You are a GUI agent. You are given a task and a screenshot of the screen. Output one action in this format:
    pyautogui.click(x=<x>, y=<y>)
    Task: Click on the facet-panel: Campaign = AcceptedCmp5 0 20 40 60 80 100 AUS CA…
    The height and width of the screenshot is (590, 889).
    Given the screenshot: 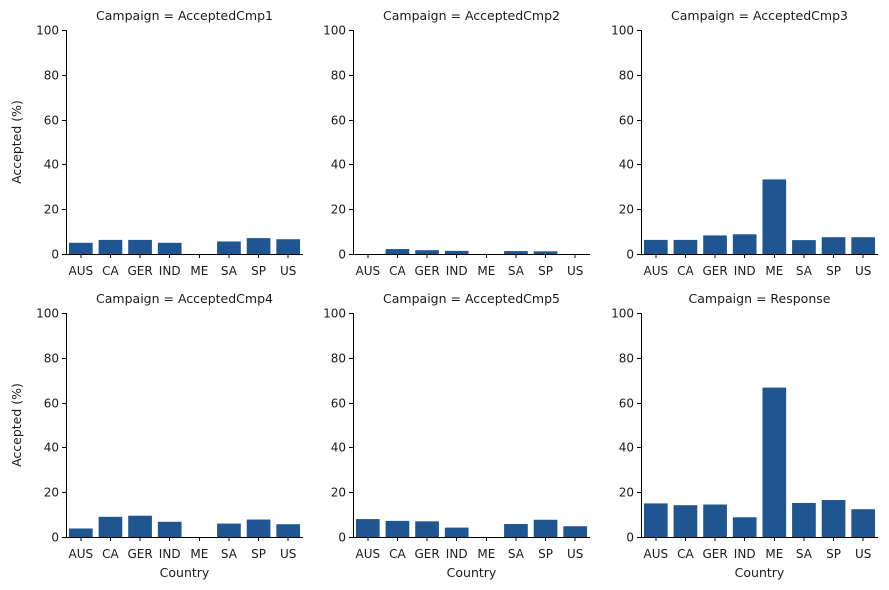 What is the action you would take?
    pyautogui.click(x=456, y=435)
    